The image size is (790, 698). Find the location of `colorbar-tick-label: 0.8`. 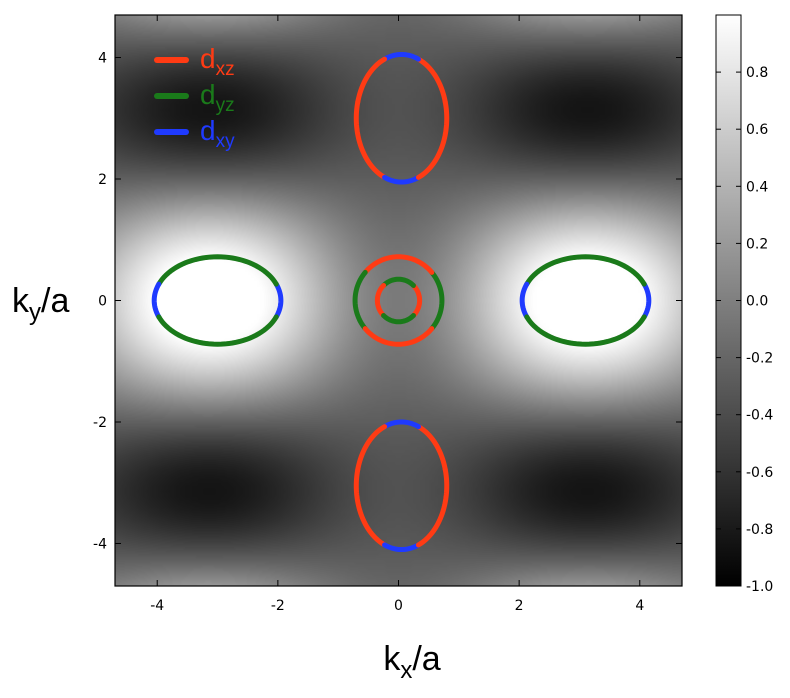

colorbar-tick-label: 0.8 is located at coordinates (757, 73).